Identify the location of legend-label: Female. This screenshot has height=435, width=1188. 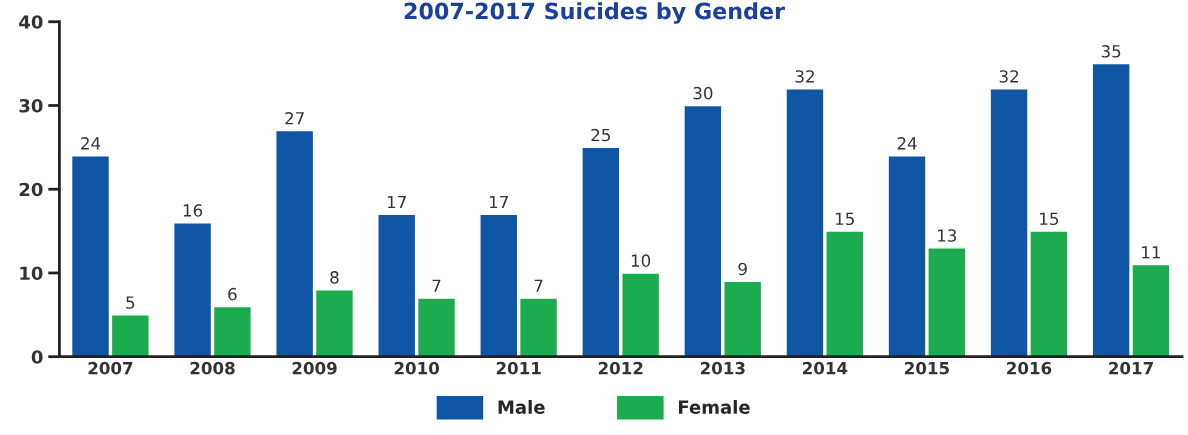
(714, 406).